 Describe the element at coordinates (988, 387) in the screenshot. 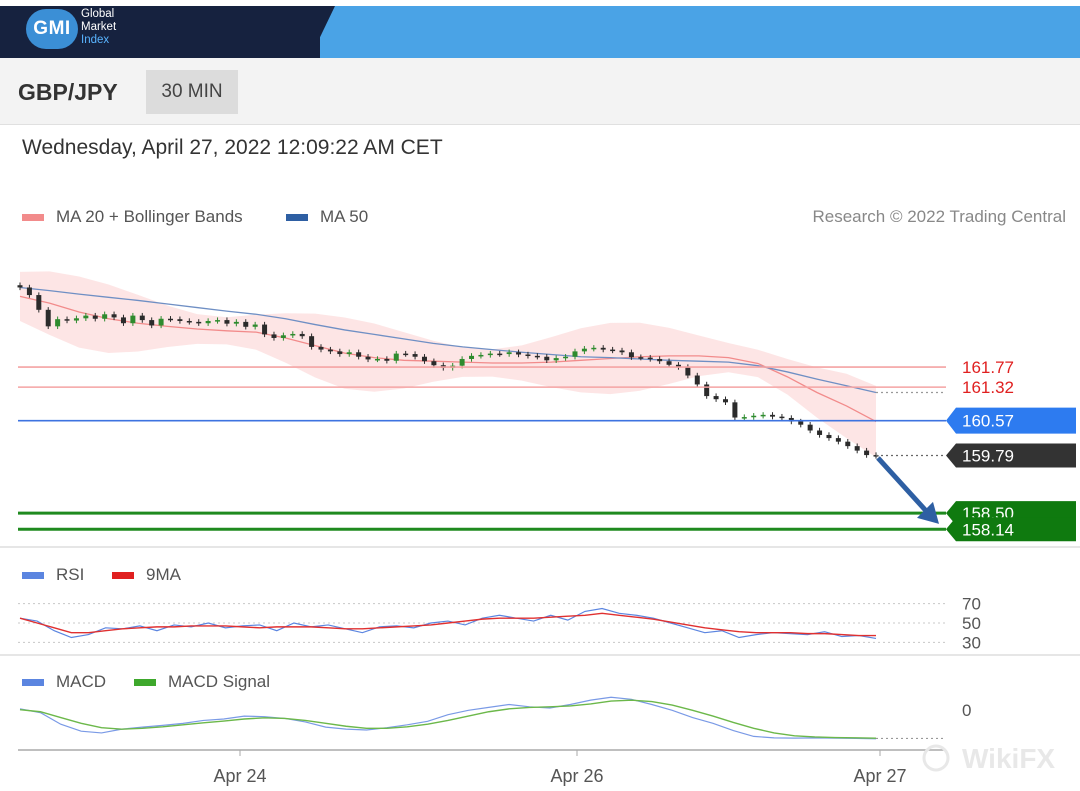

I see `resistance-label: 161.32` at that location.